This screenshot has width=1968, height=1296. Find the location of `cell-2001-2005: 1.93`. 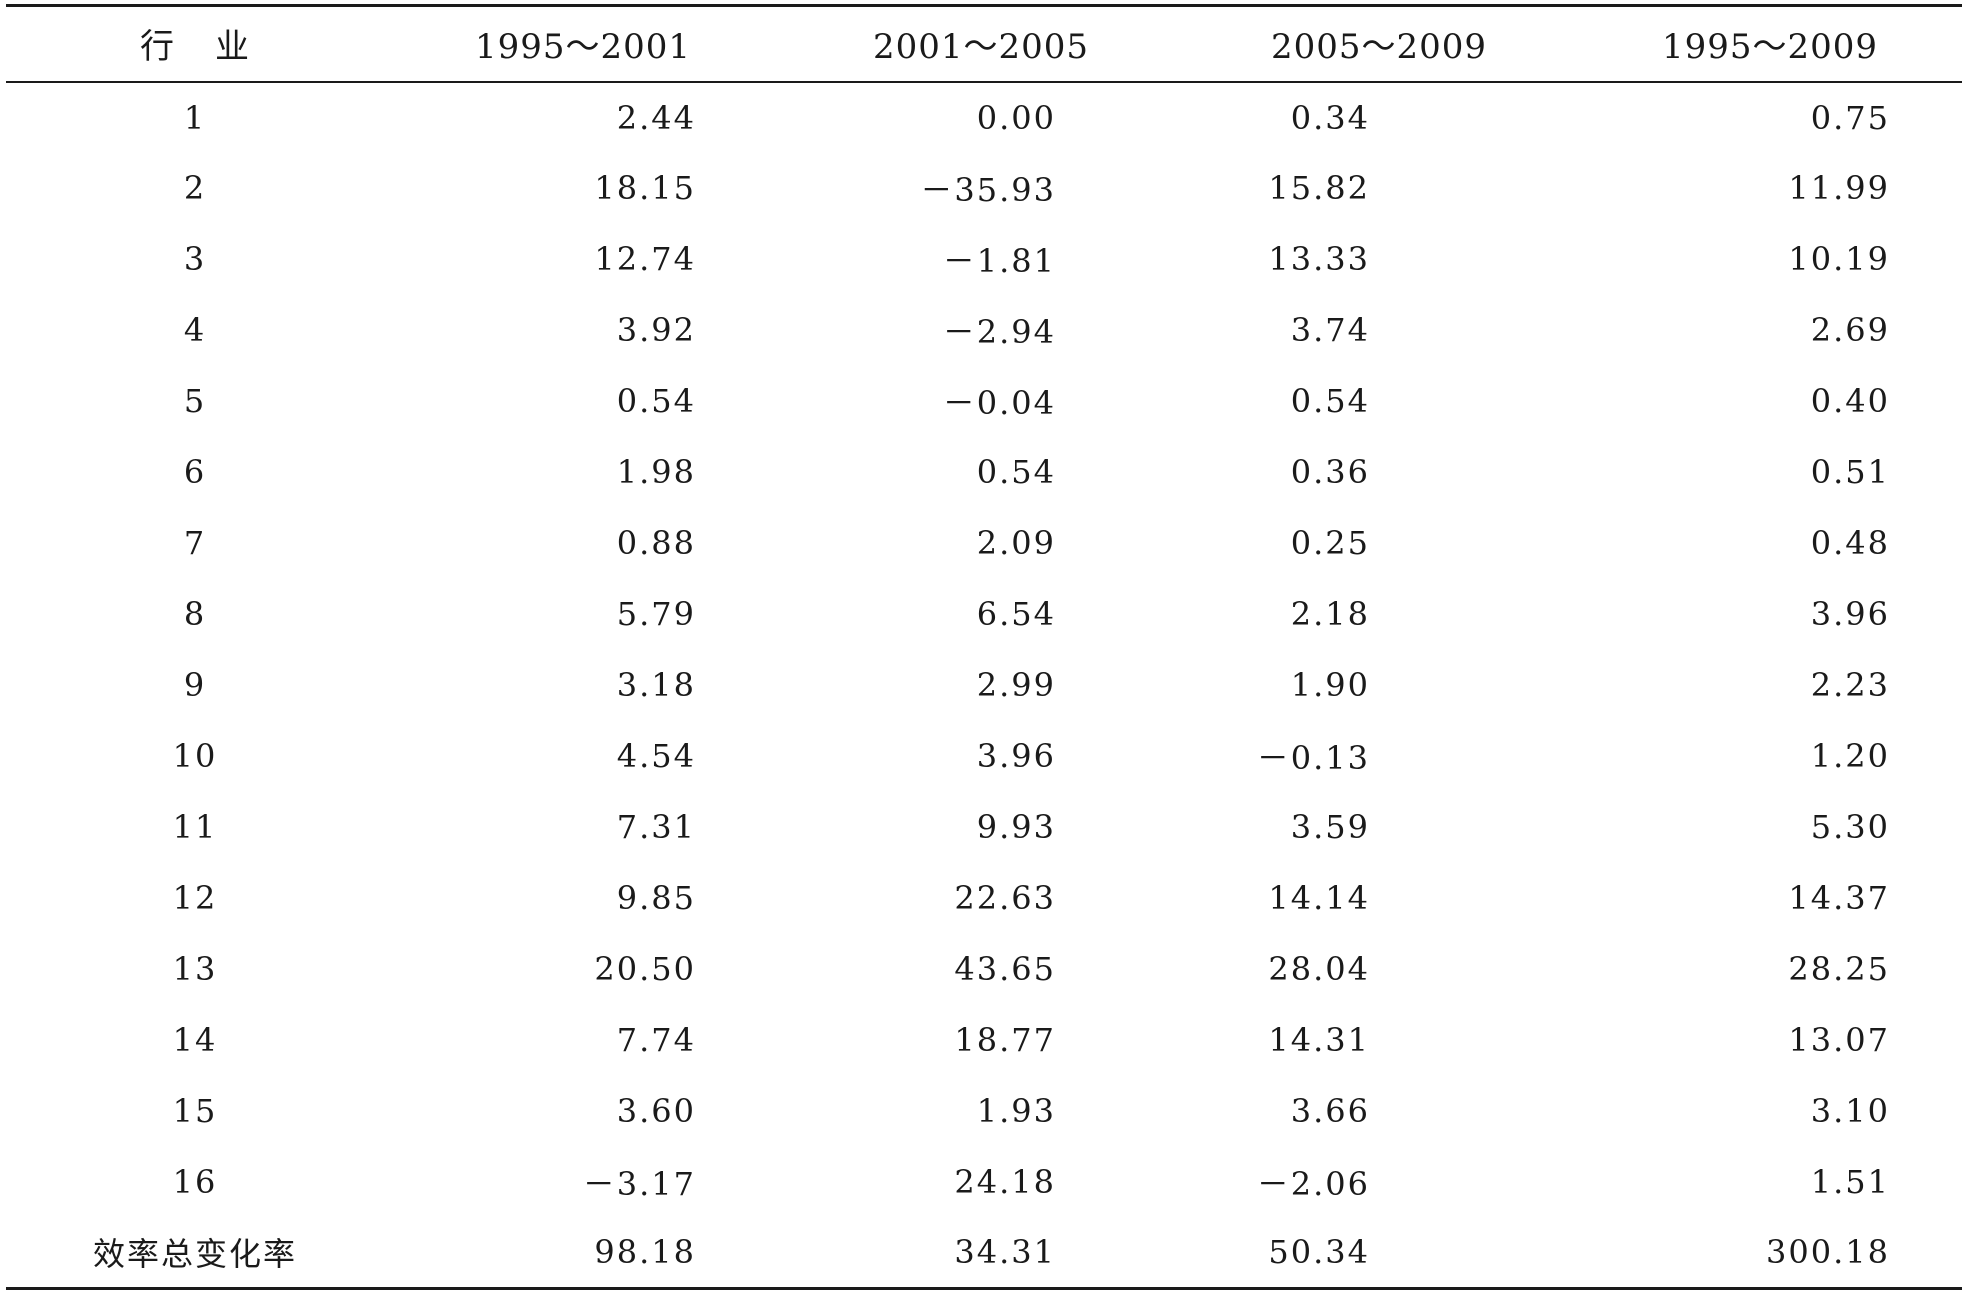

cell-2001-2005: 1.93 is located at coordinates (1016, 1111).